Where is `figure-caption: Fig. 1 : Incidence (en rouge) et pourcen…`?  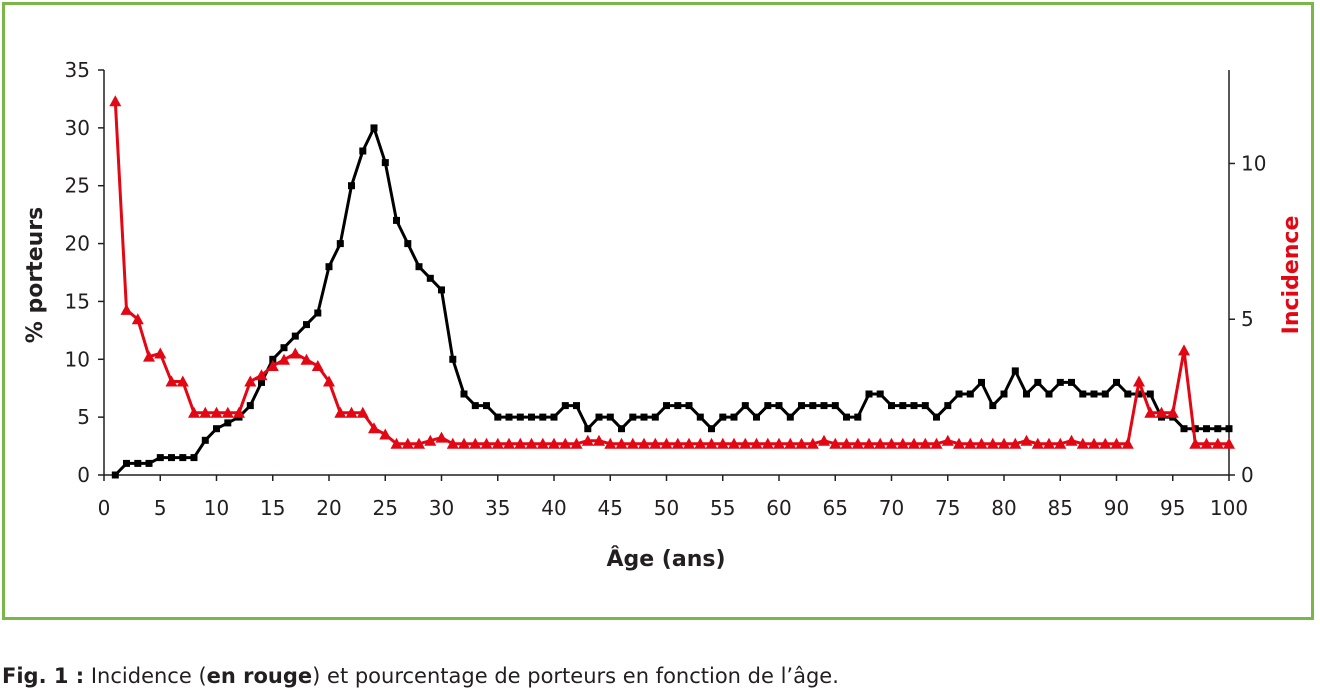
figure-caption: Fig. 1 : Incidence (en rouge) et pourcen… is located at coordinates (420, 676).